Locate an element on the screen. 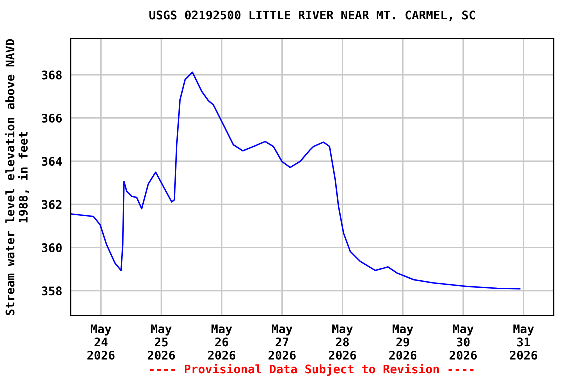 This screenshot has height=384, width=576. x-tick-label: May 25 2026 is located at coordinates (162, 342).